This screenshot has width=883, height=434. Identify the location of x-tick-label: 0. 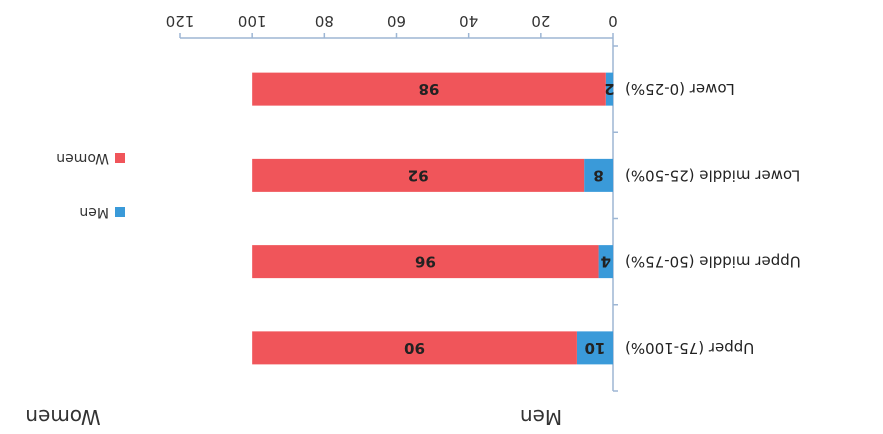
(613, 21).